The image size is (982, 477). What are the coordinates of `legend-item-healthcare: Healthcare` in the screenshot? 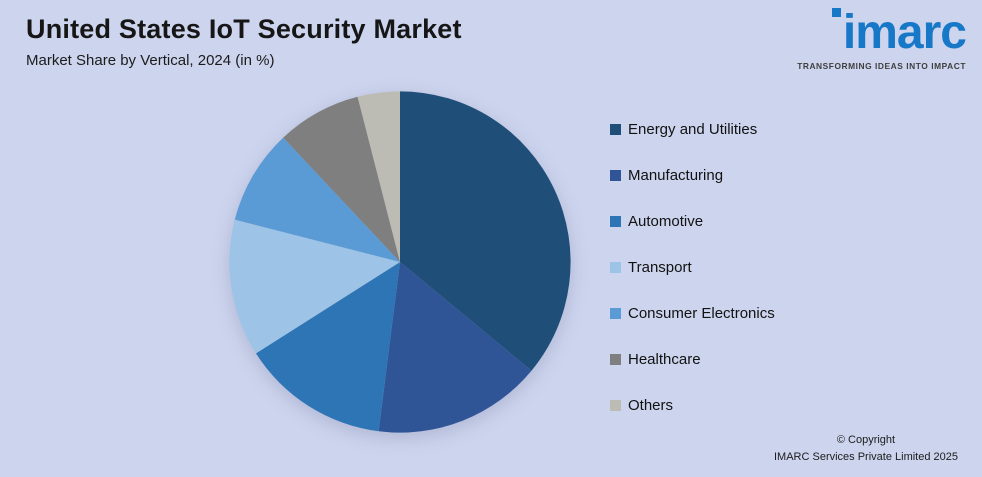 It's located at (692, 359).